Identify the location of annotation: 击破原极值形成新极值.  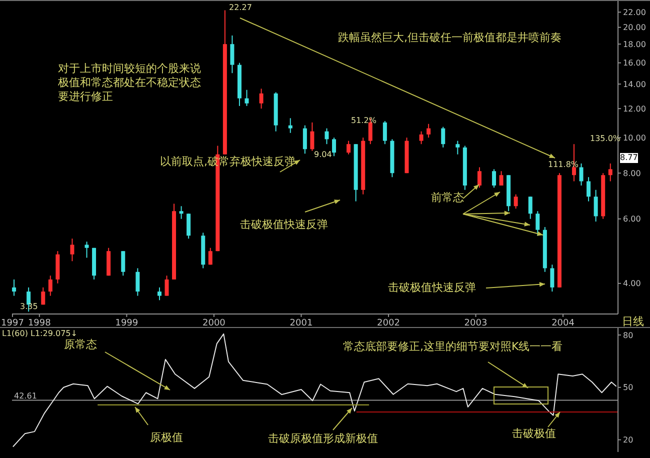
(323, 439).